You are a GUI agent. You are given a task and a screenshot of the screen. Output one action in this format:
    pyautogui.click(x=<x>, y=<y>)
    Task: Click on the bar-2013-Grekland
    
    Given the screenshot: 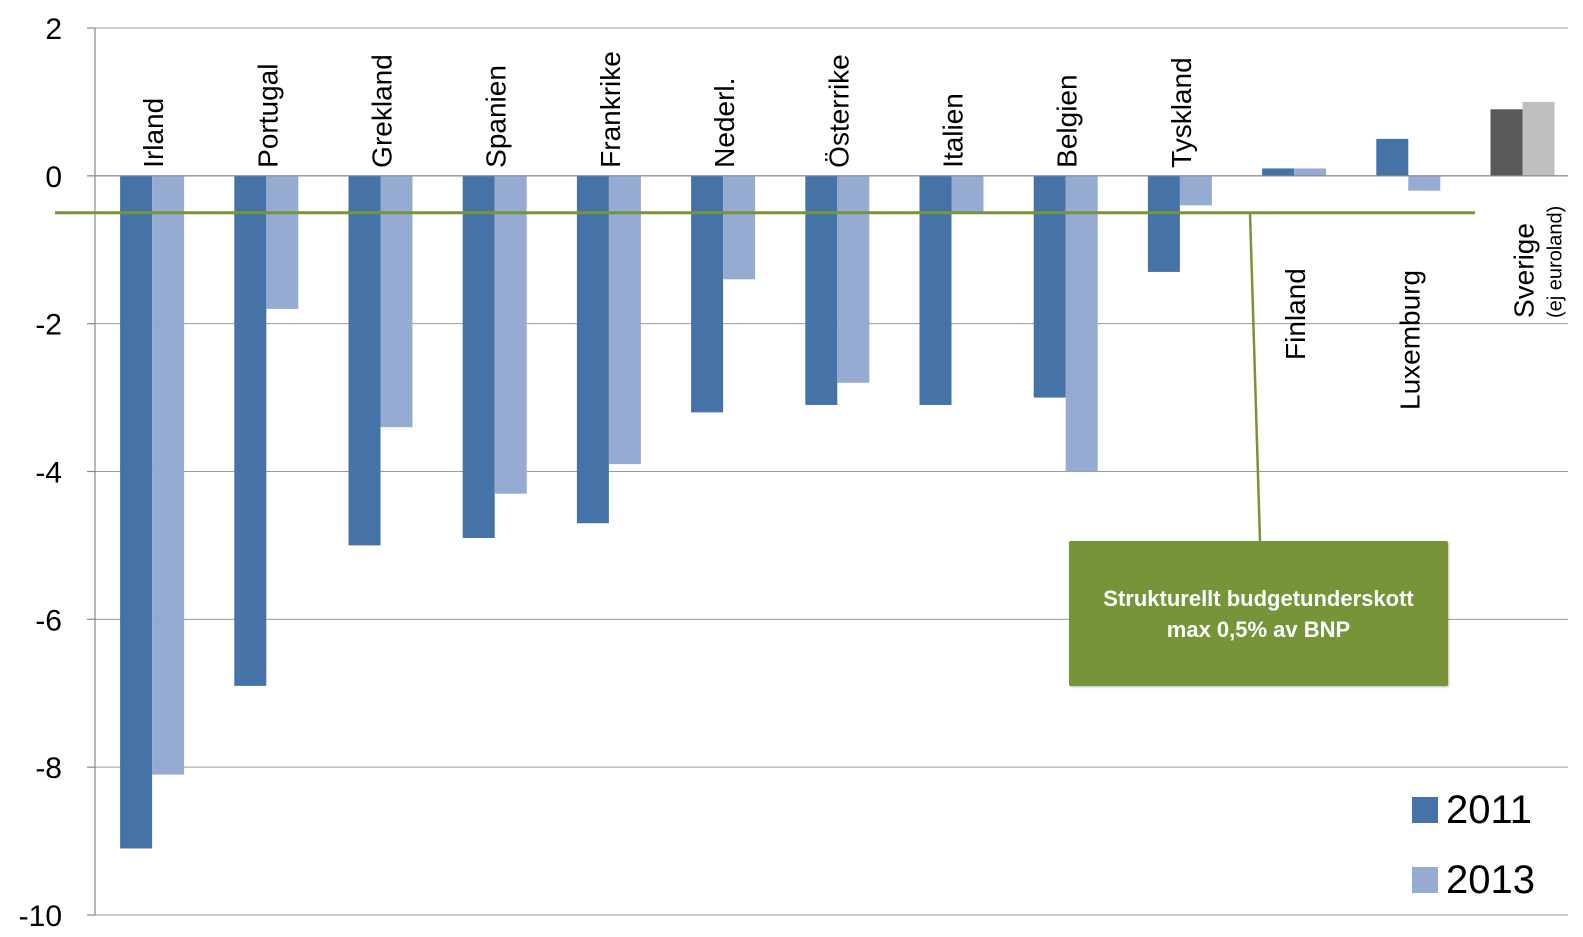 What is the action you would take?
    pyautogui.click(x=396, y=301)
    